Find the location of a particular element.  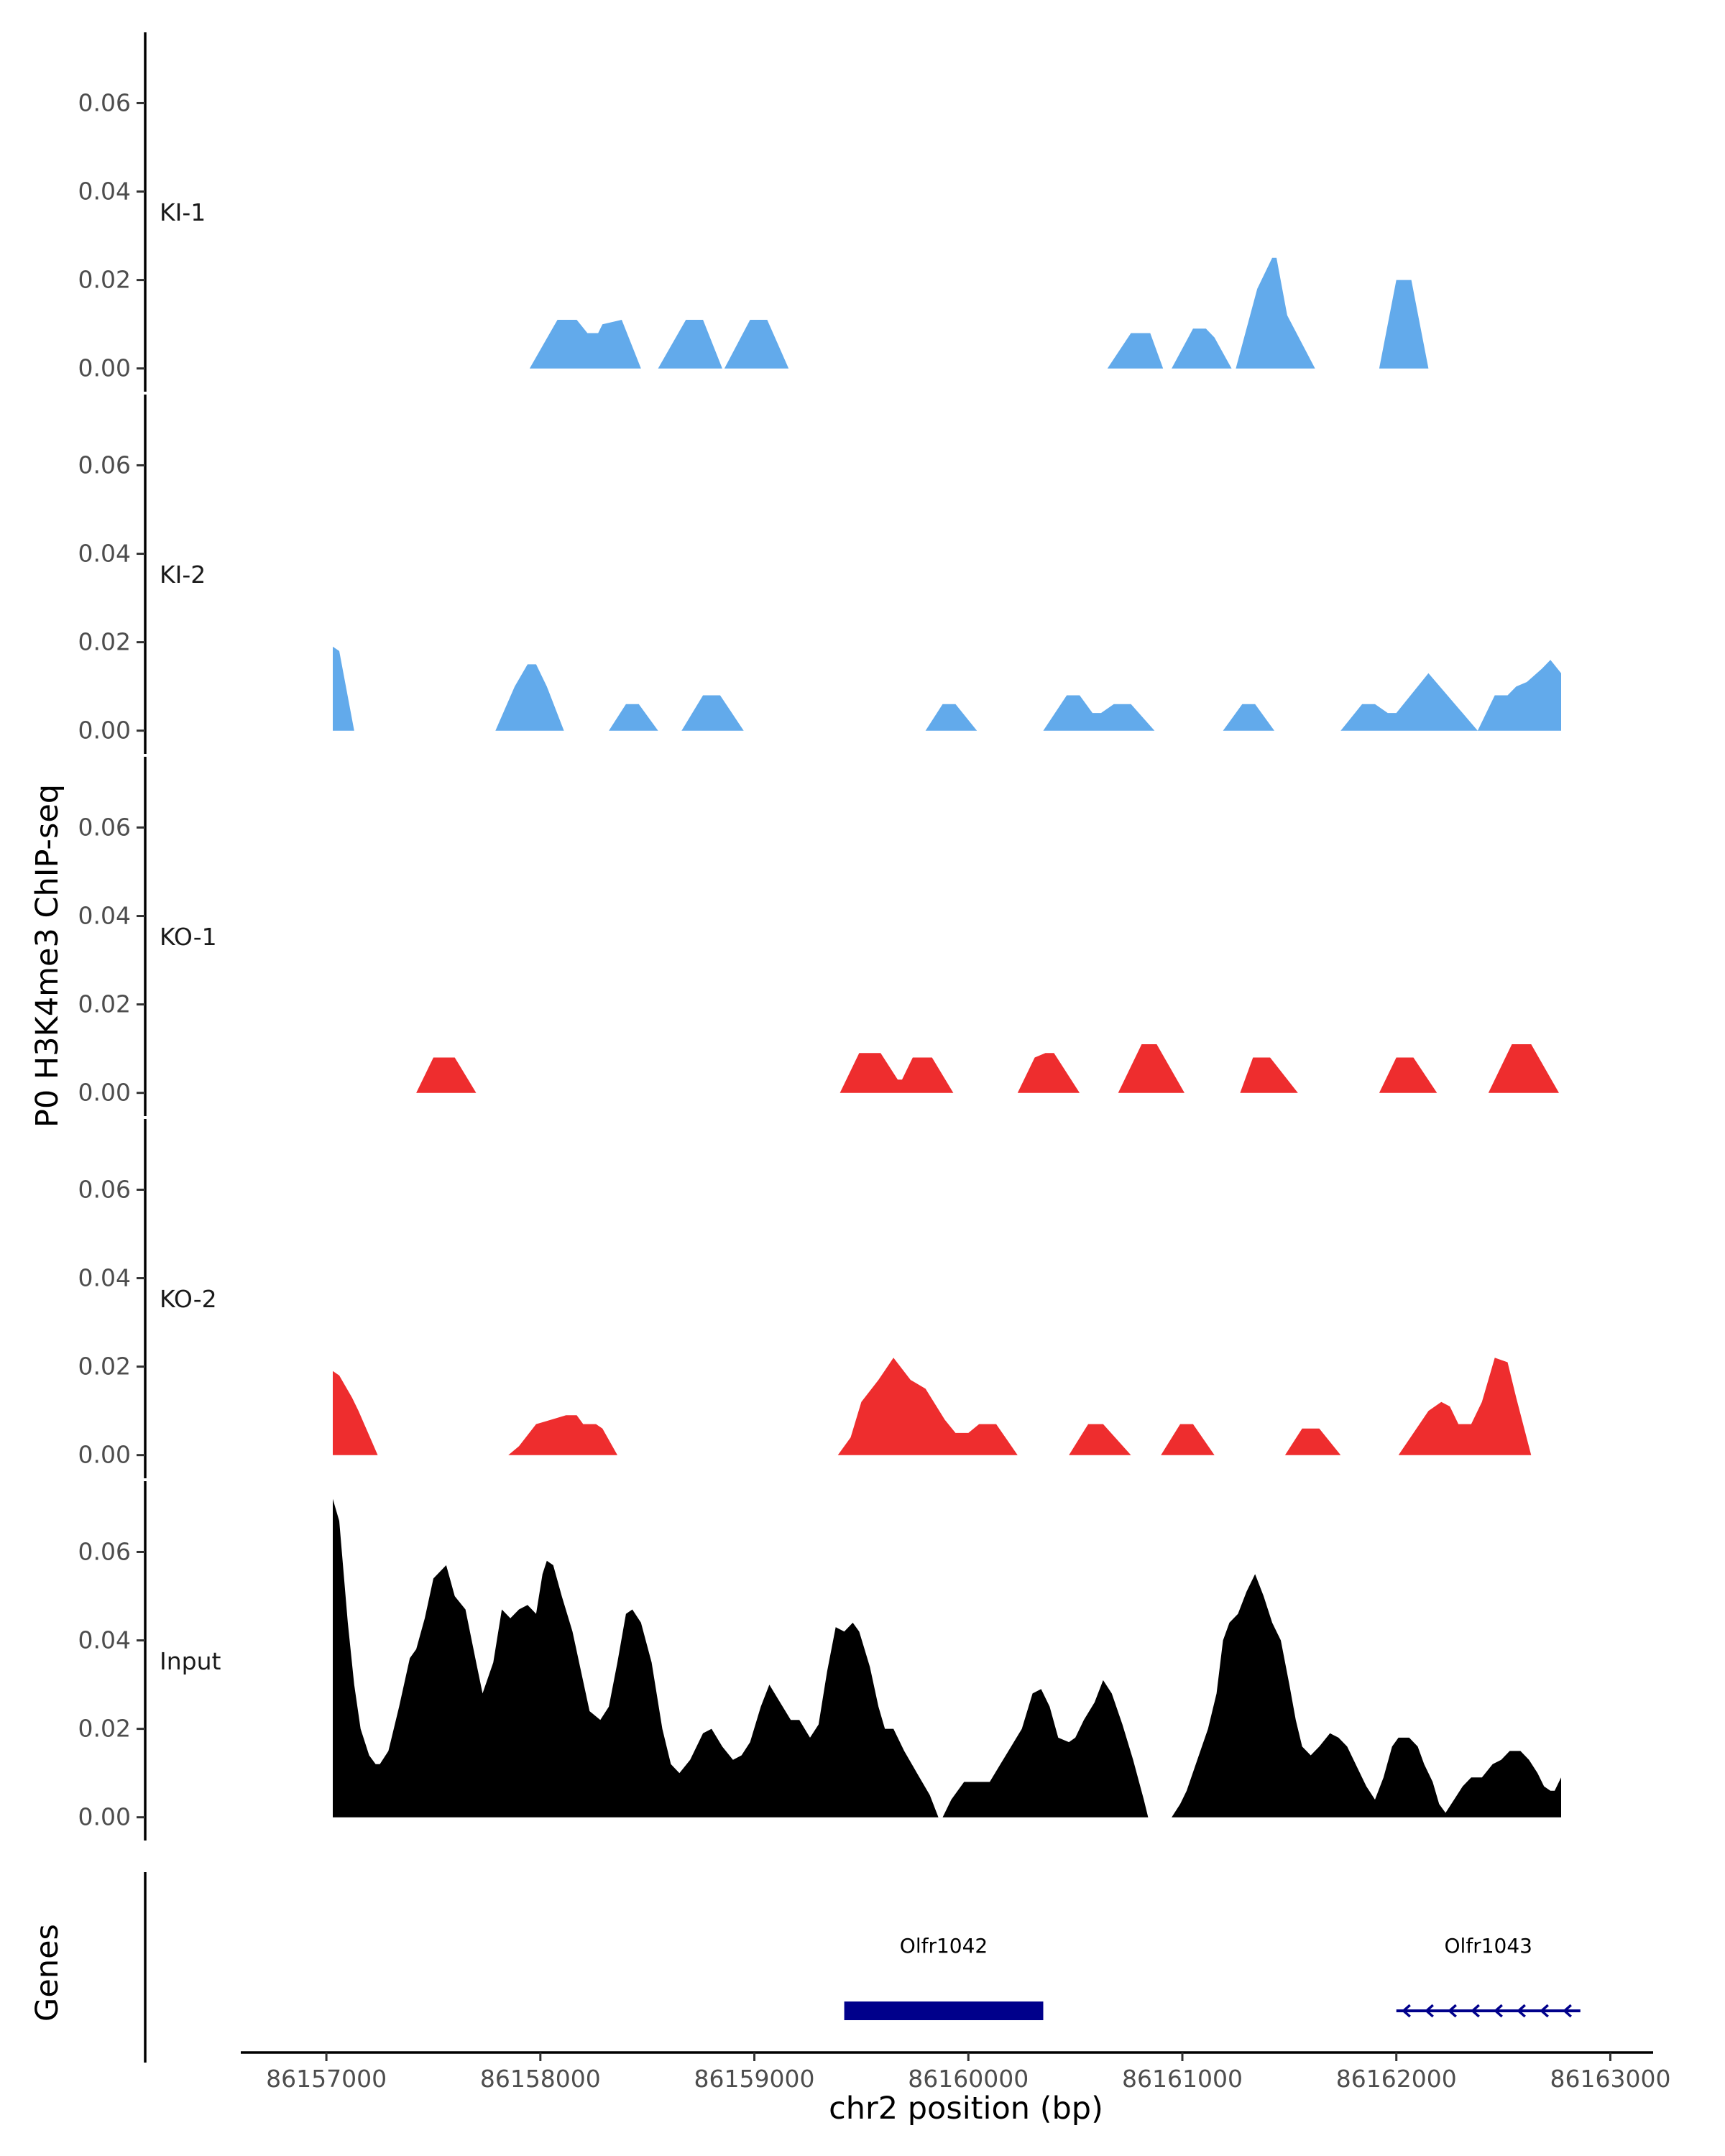

x-tick-label: 86157000 is located at coordinates (326, 2079).